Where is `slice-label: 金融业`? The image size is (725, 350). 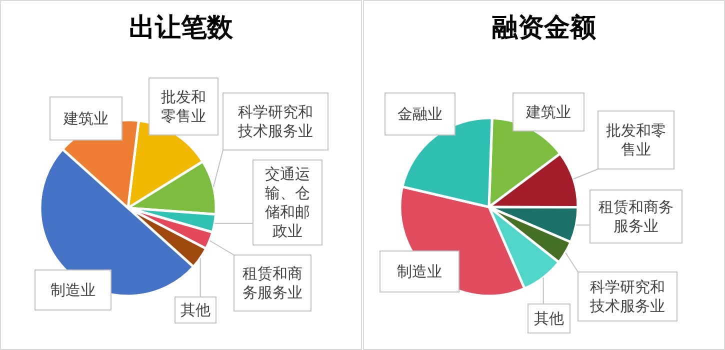
slice-label: 金融业 is located at coordinates (420, 114).